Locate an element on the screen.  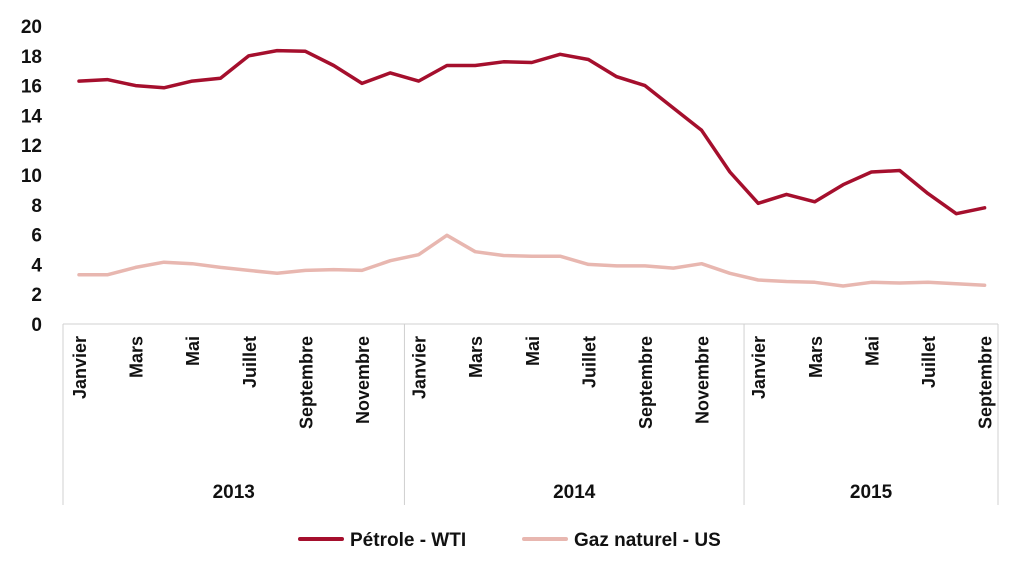
y-tick-label: 16 is located at coordinates (31, 87).